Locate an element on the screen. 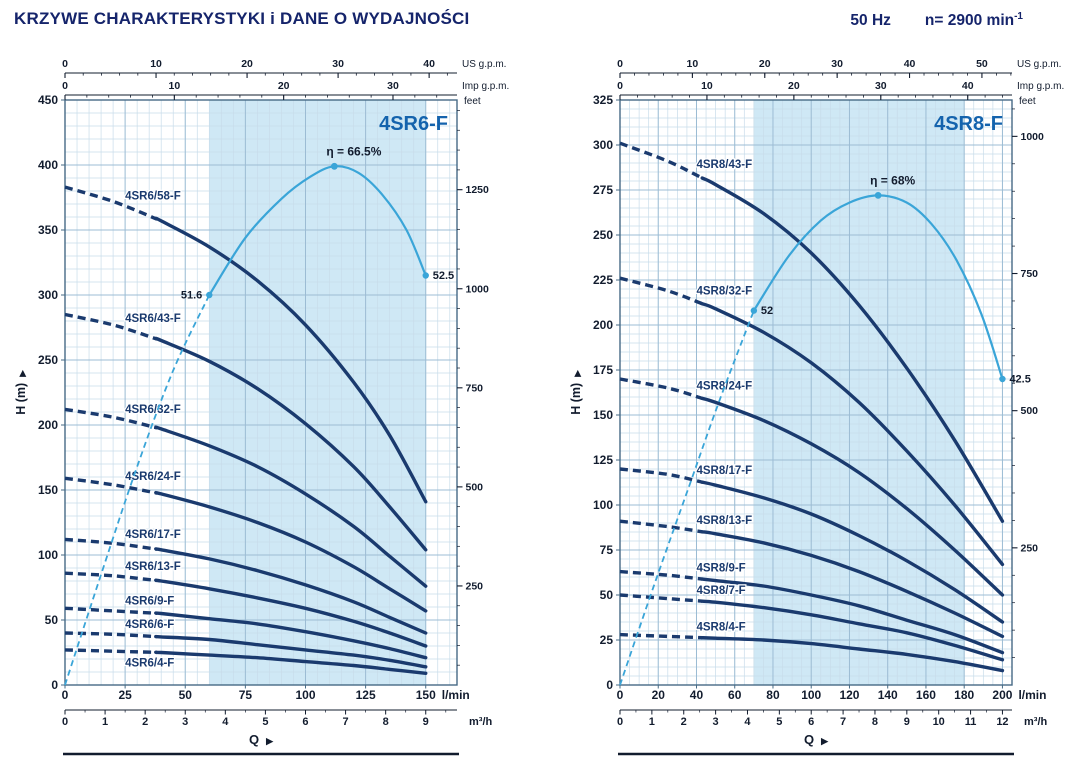 The height and width of the screenshot is (759, 1069). us-gpm-axis: 0 10 20 30 40 50 US g.p.m. is located at coordinates (839, 68).